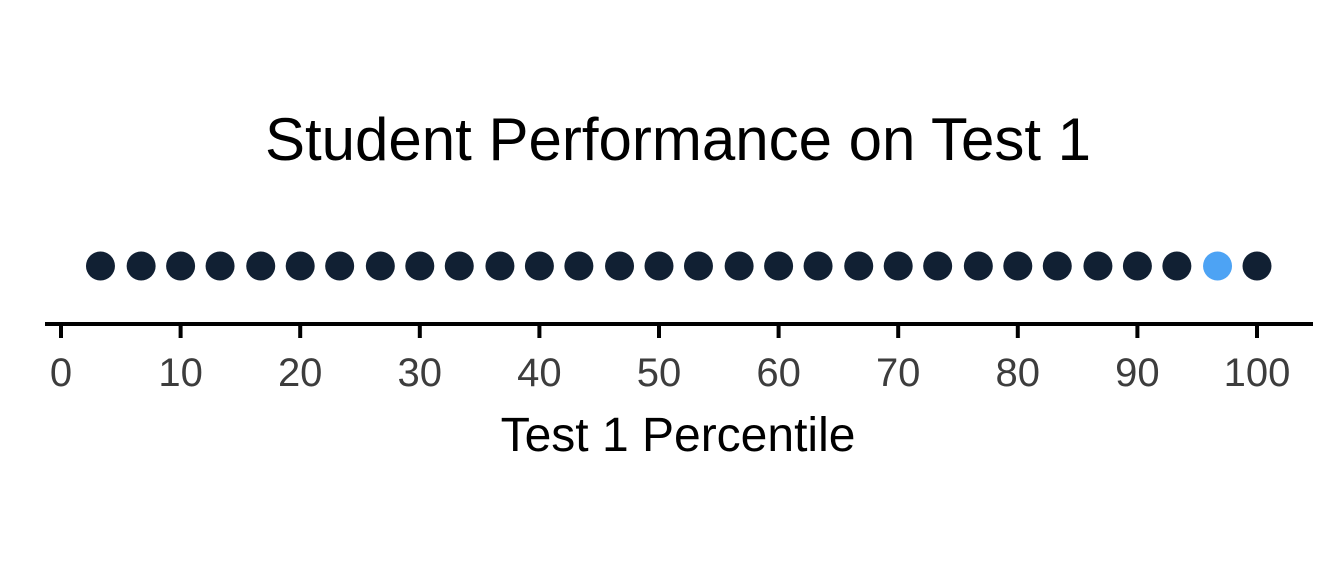 The image size is (1344, 576). I want to click on x-tick-label: 90, so click(1137, 373).